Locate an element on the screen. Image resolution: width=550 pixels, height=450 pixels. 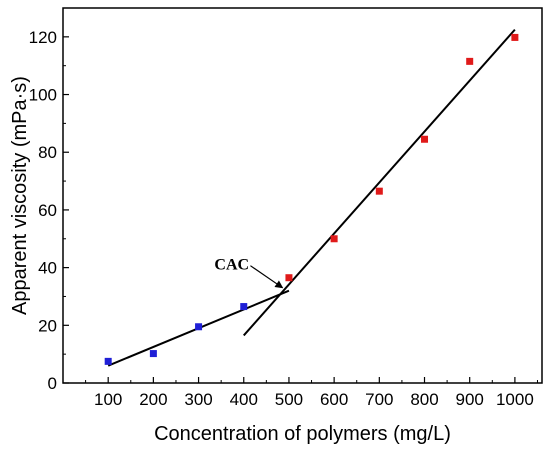
x-tick-label: 500 is located at coordinates (289, 399).